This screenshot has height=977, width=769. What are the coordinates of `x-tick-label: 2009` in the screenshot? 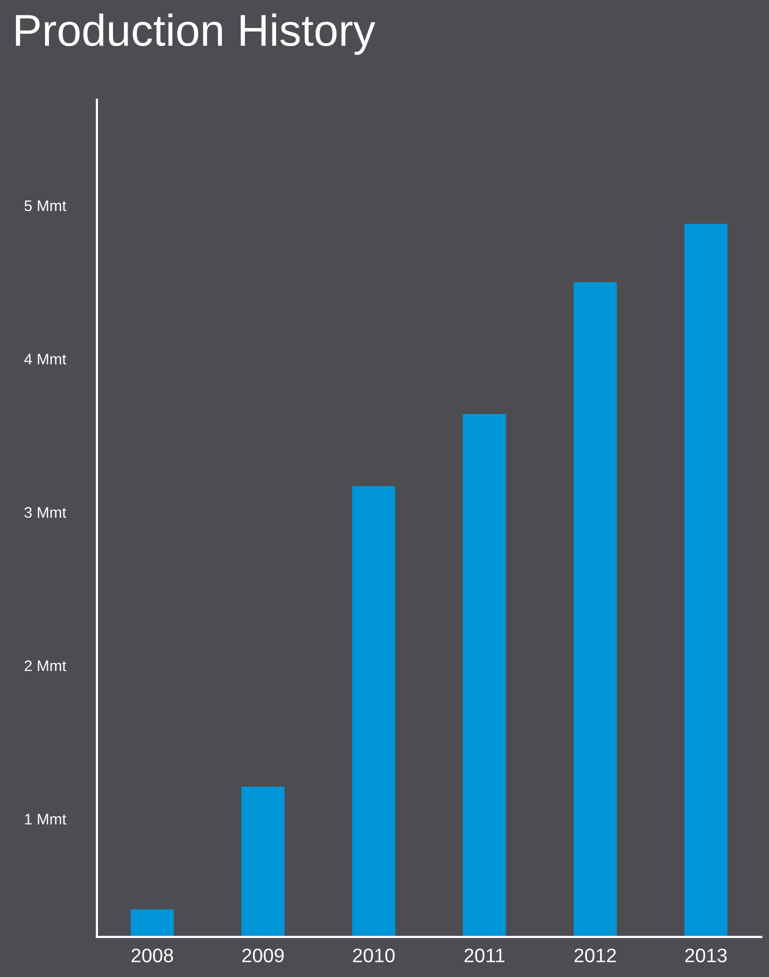 It's located at (263, 955).